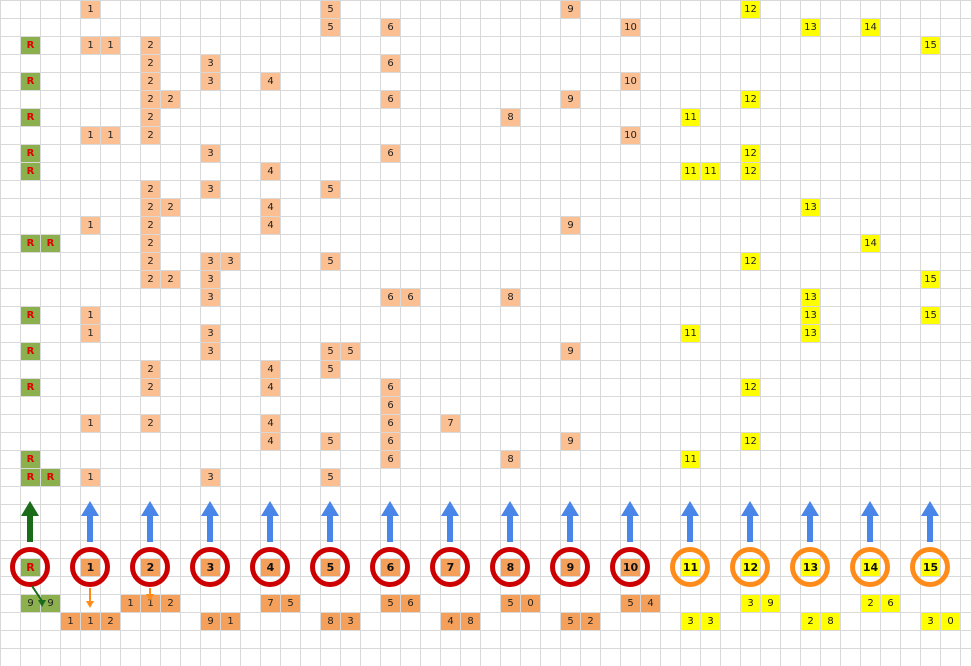 This screenshot has width=971, height=666. Describe the element at coordinates (870, 27) in the screenshot. I see `number-cell: 14` at that location.